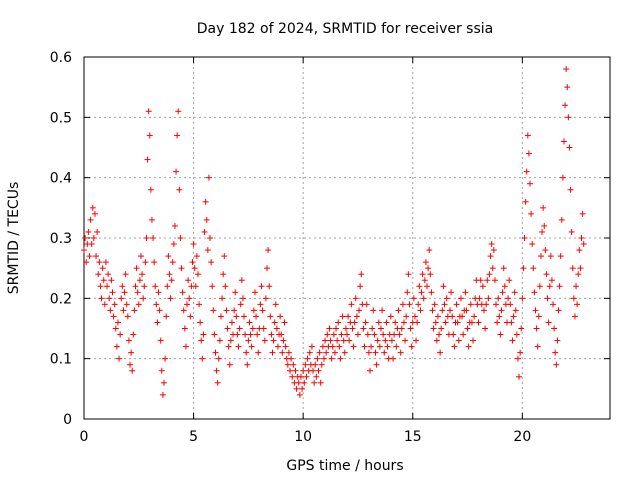 Image resolution: width=640 pixels, height=480 pixels. I want to click on y-tick-label: 0.3, so click(61, 239).